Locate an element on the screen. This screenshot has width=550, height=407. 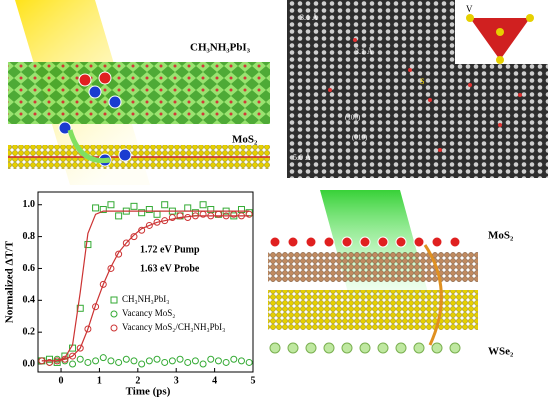
annotation: 1.63 eV Probe is located at coordinates (170, 268).